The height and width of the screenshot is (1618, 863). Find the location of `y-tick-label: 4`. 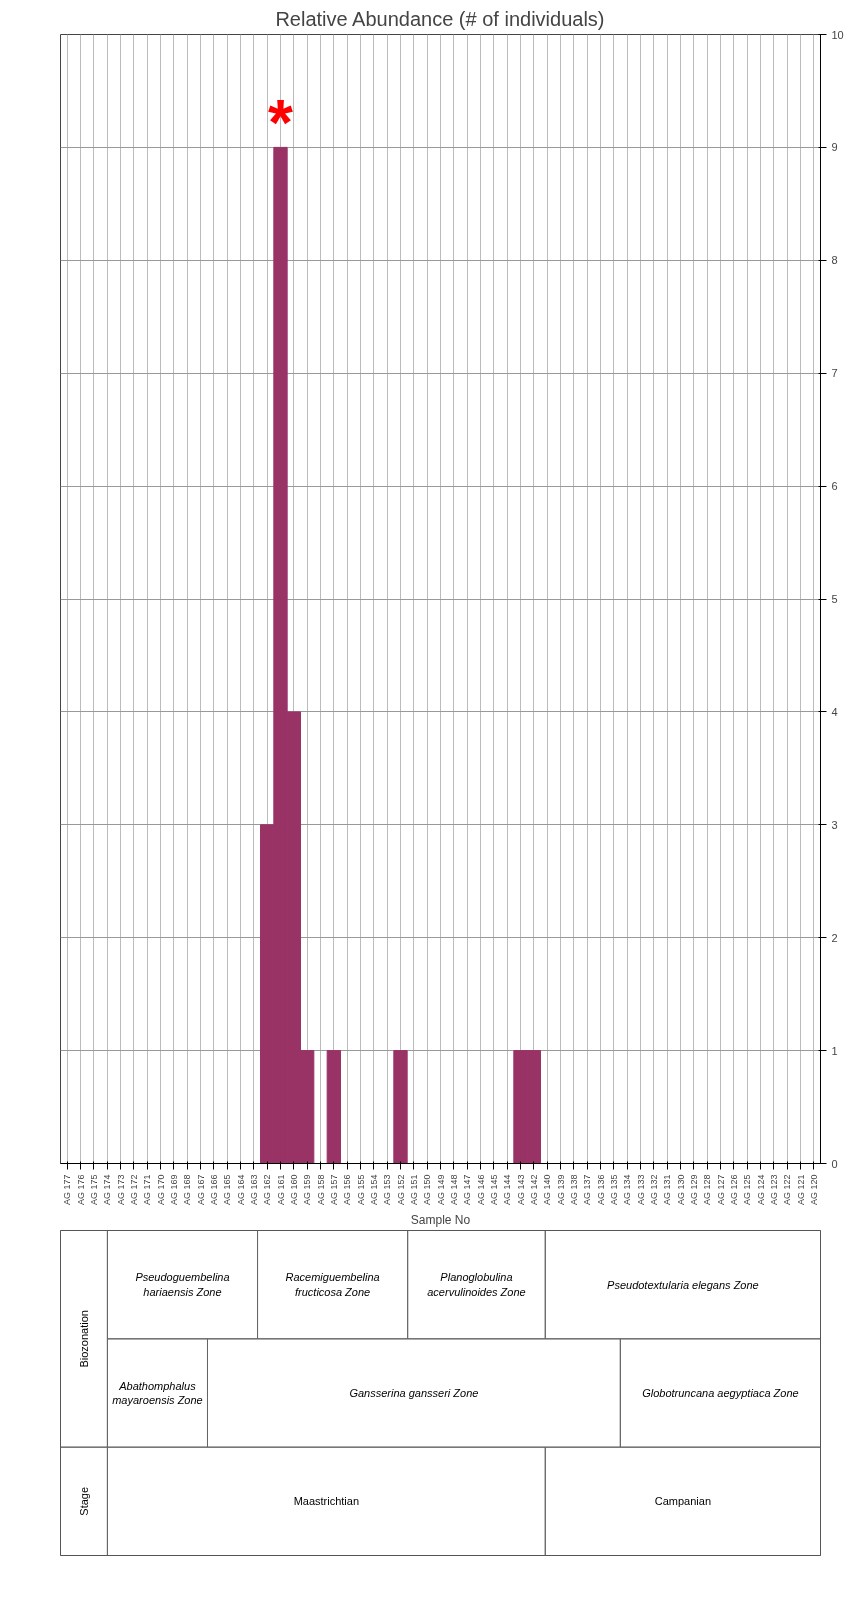

y-tick-label: 4 is located at coordinates (834, 711).